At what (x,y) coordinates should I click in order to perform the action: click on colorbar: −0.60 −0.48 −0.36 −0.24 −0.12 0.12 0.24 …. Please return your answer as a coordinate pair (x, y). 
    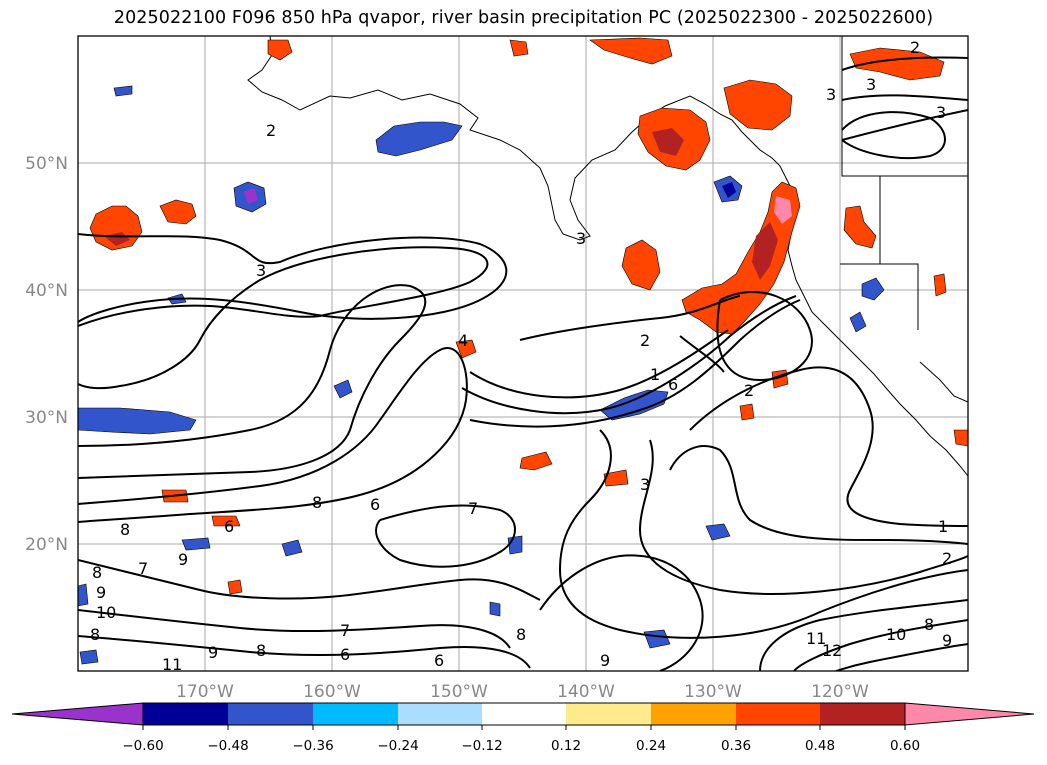
    Looking at the image, I should click on (523, 728).